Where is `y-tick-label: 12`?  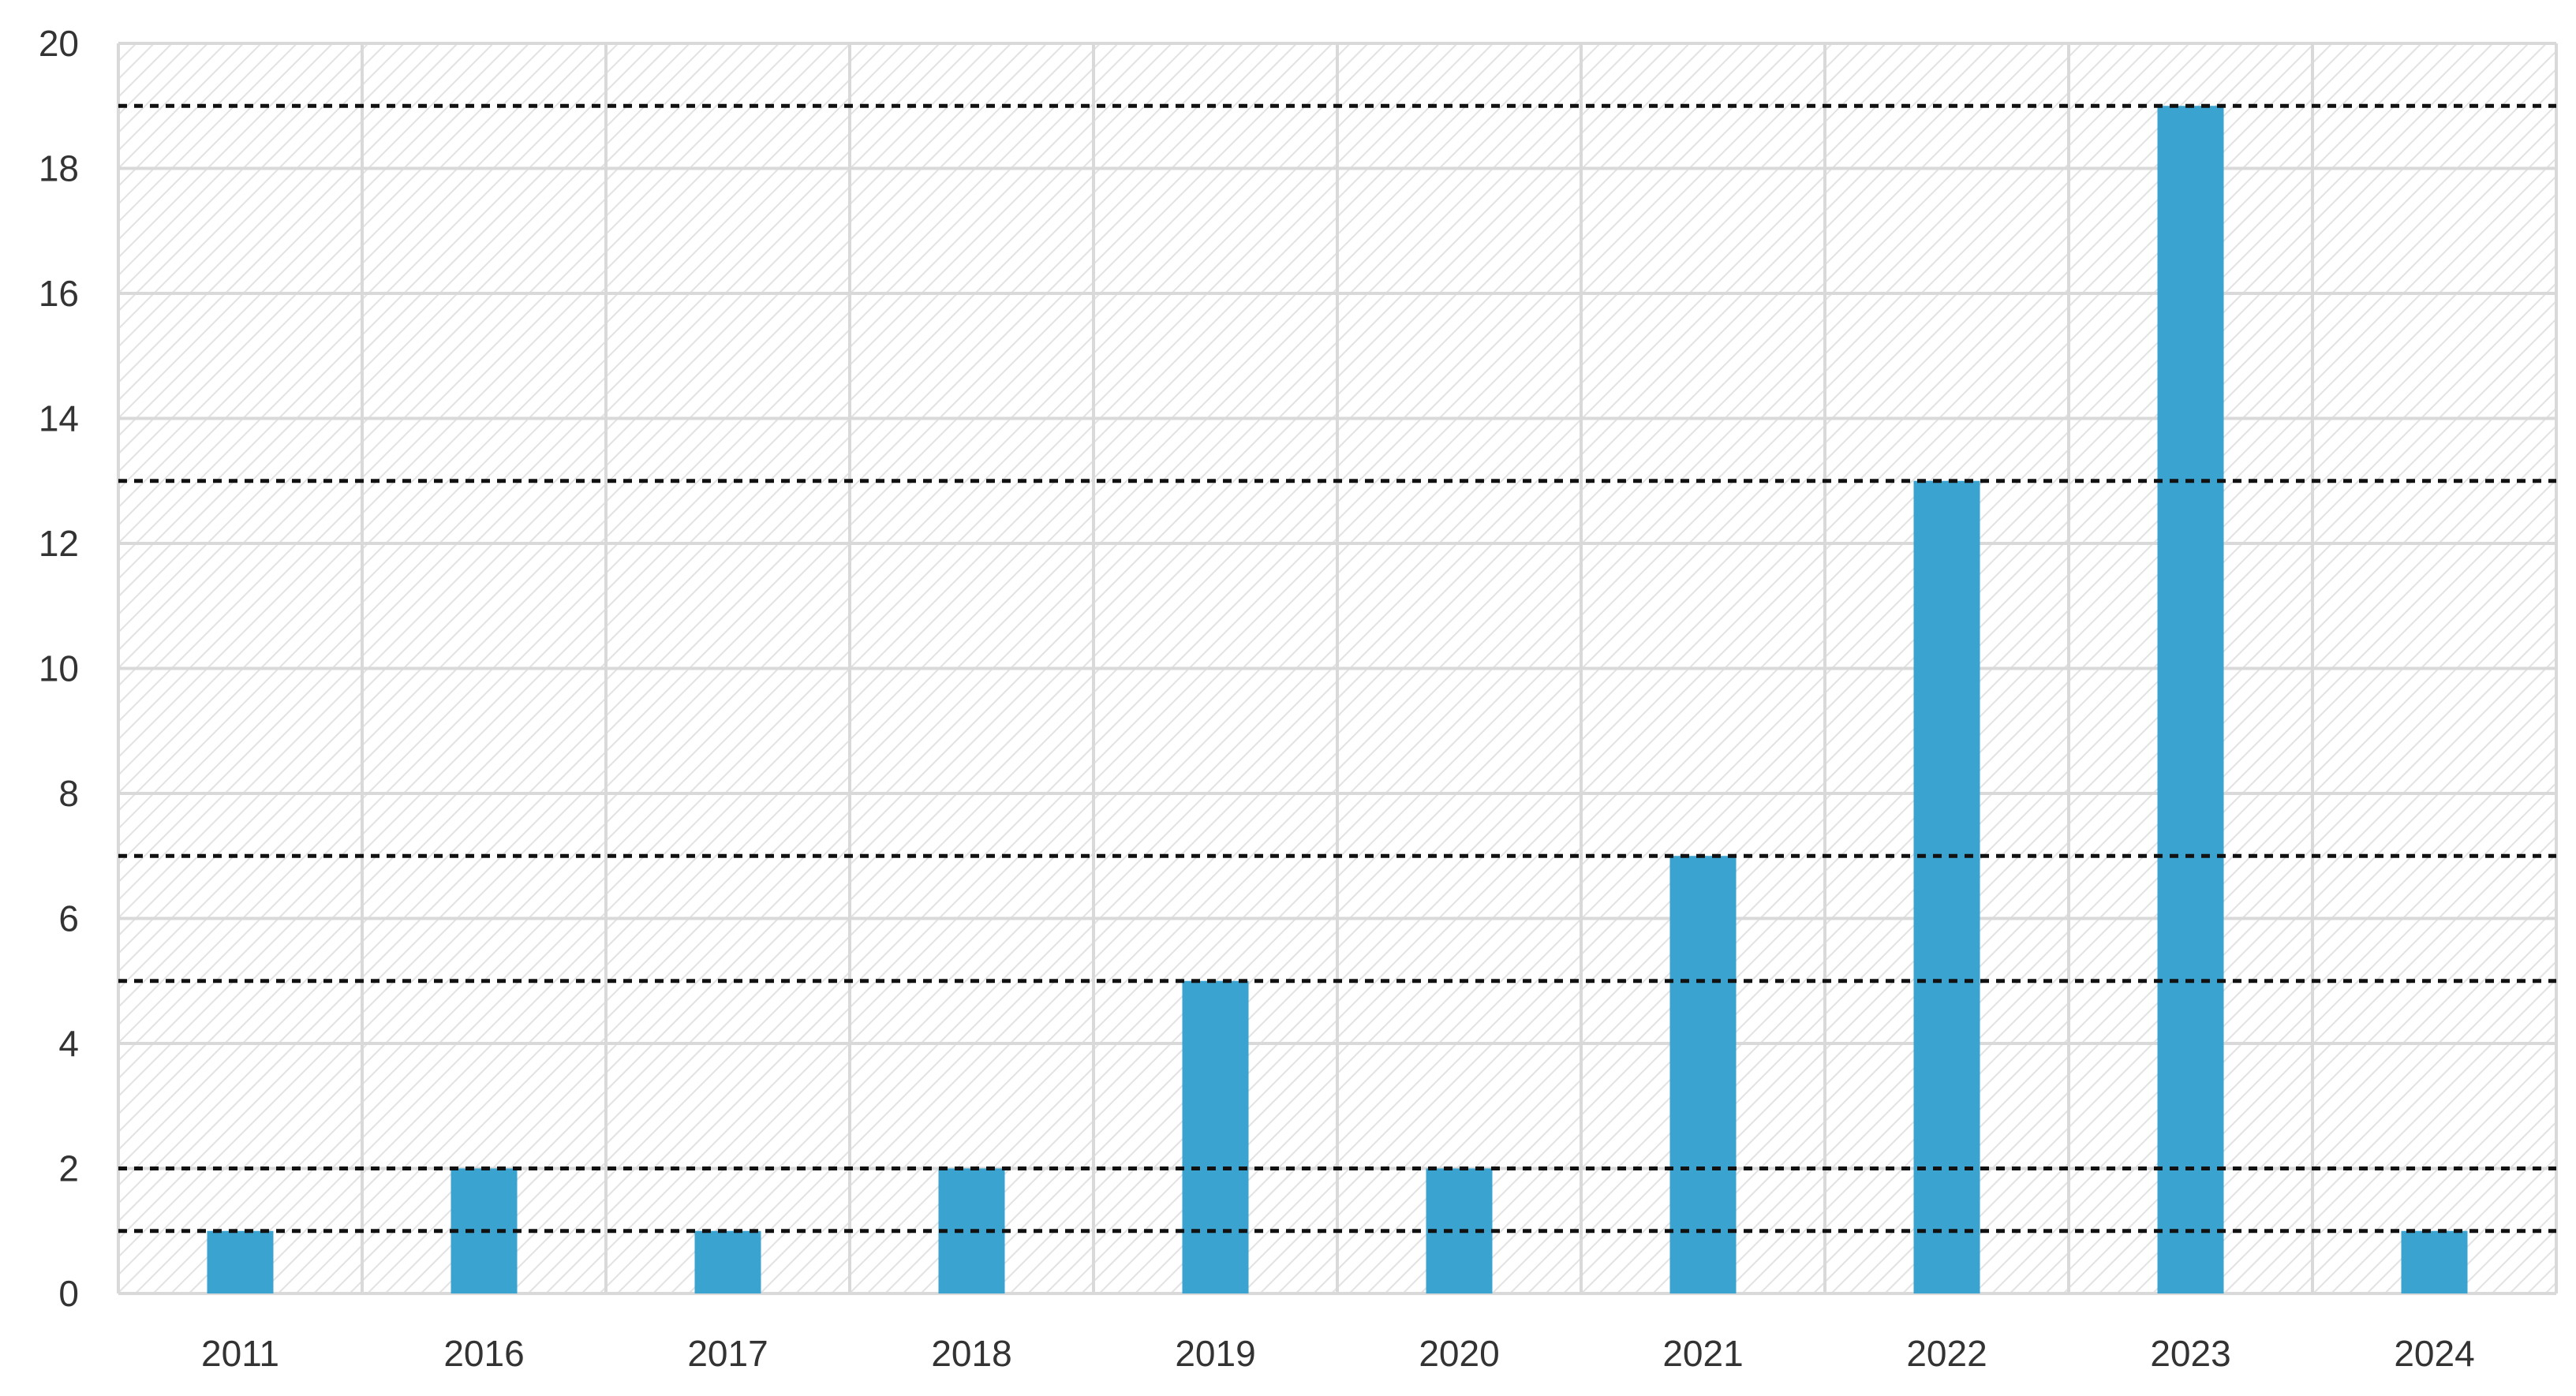 y-tick-label: 12 is located at coordinates (59, 543).